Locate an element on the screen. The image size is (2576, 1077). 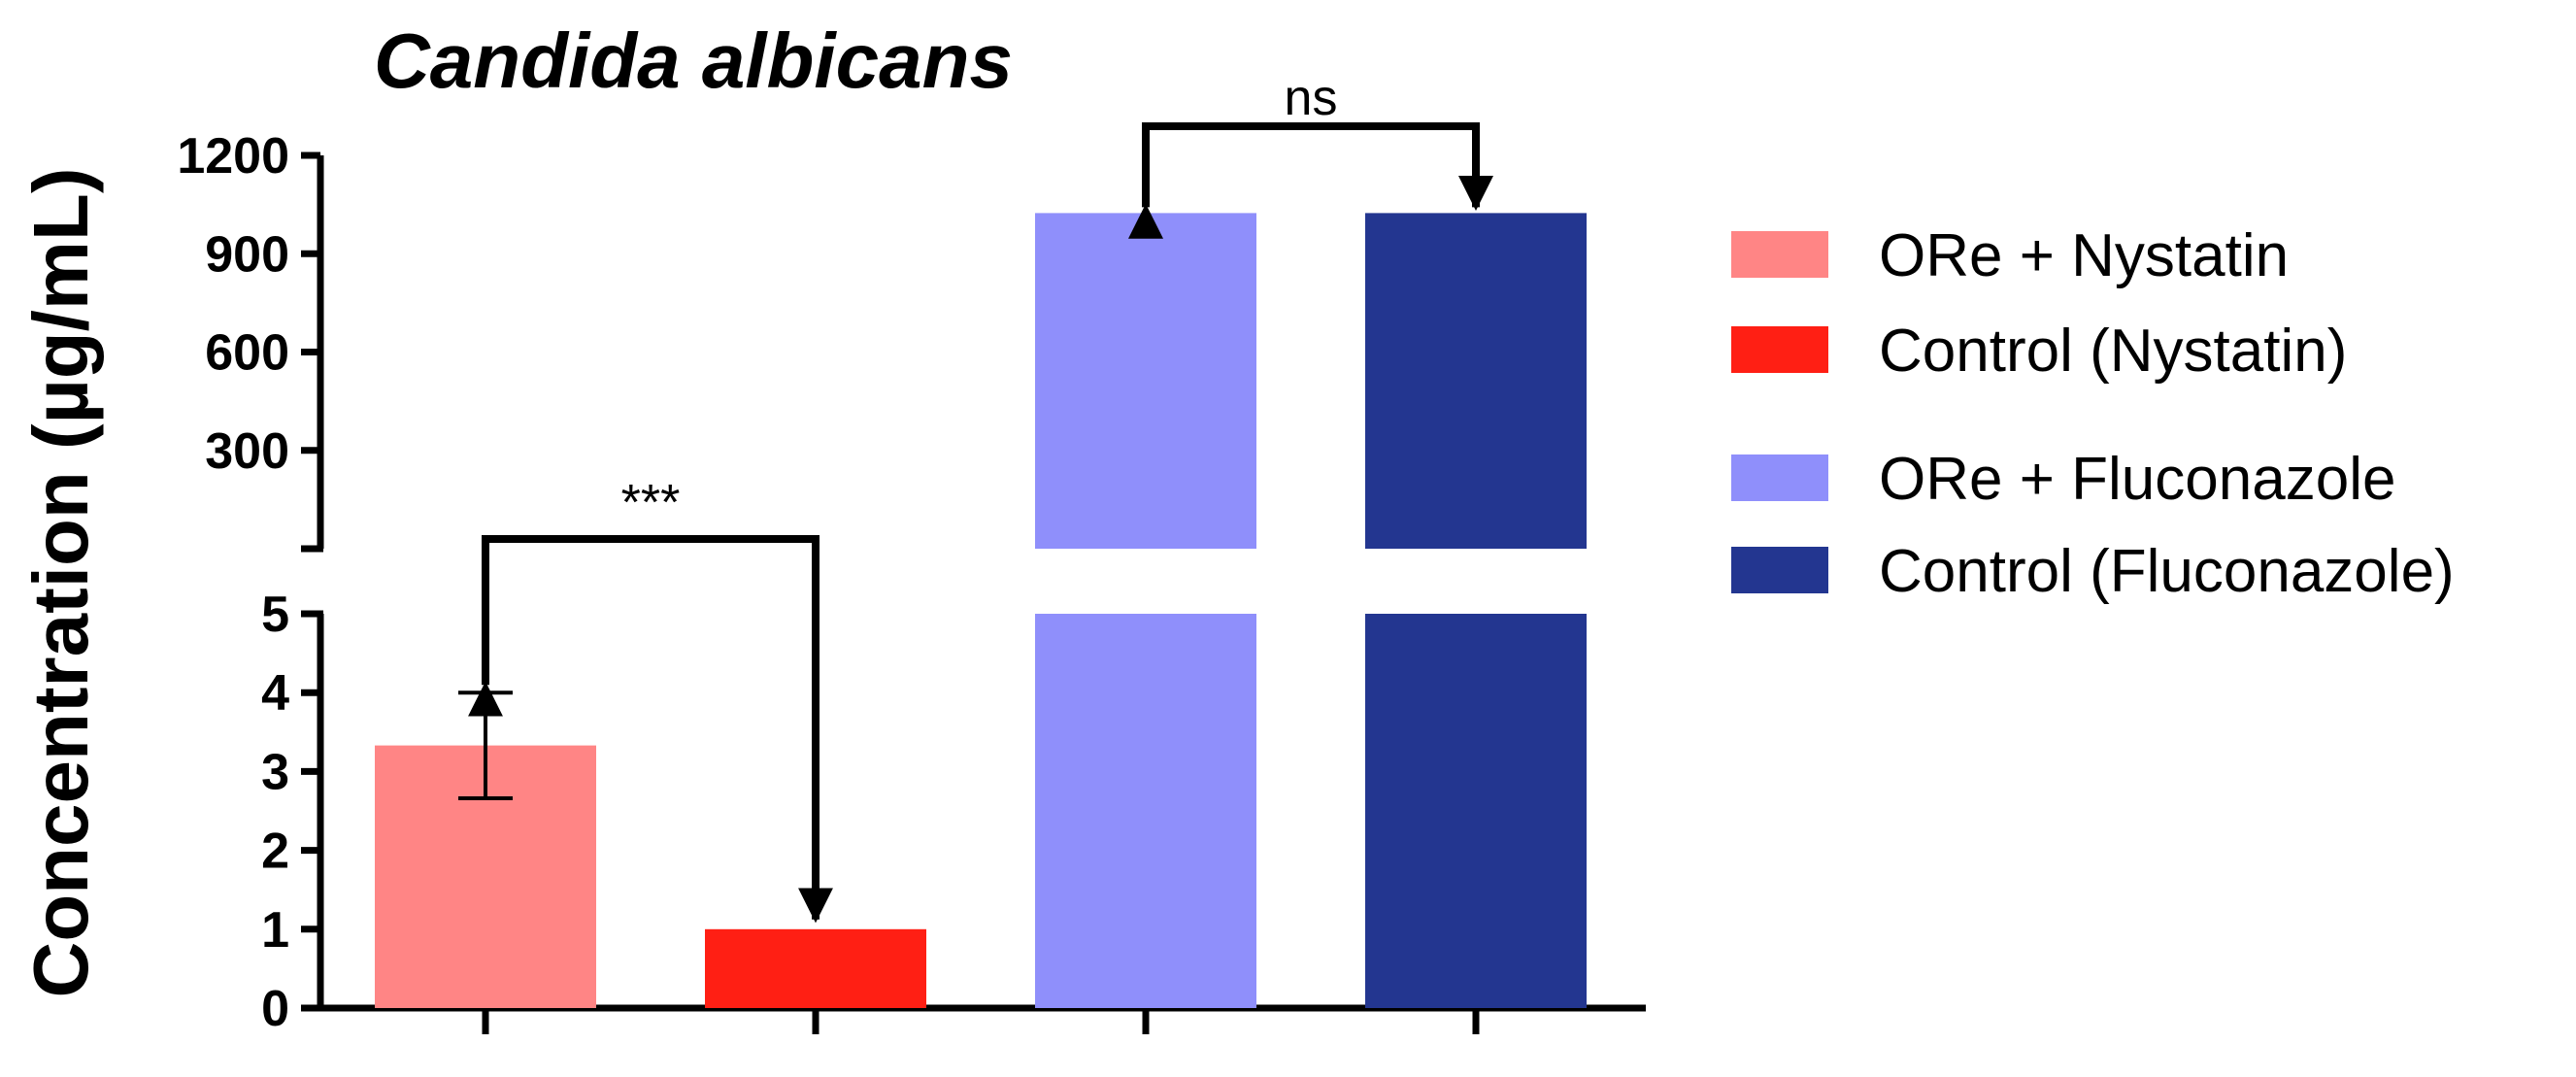
legend-label: ORe + Fluconazole is located at coordinates (2137, 479).